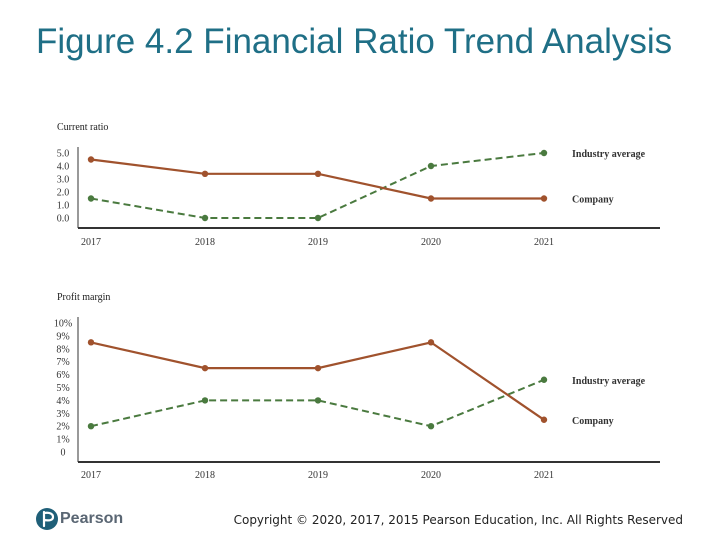 The height and width of the screenshot is (540, 720). Describe the element at coordinates (62, 349) in the screenshot. I see `y-tick-label: 8%` at that location.